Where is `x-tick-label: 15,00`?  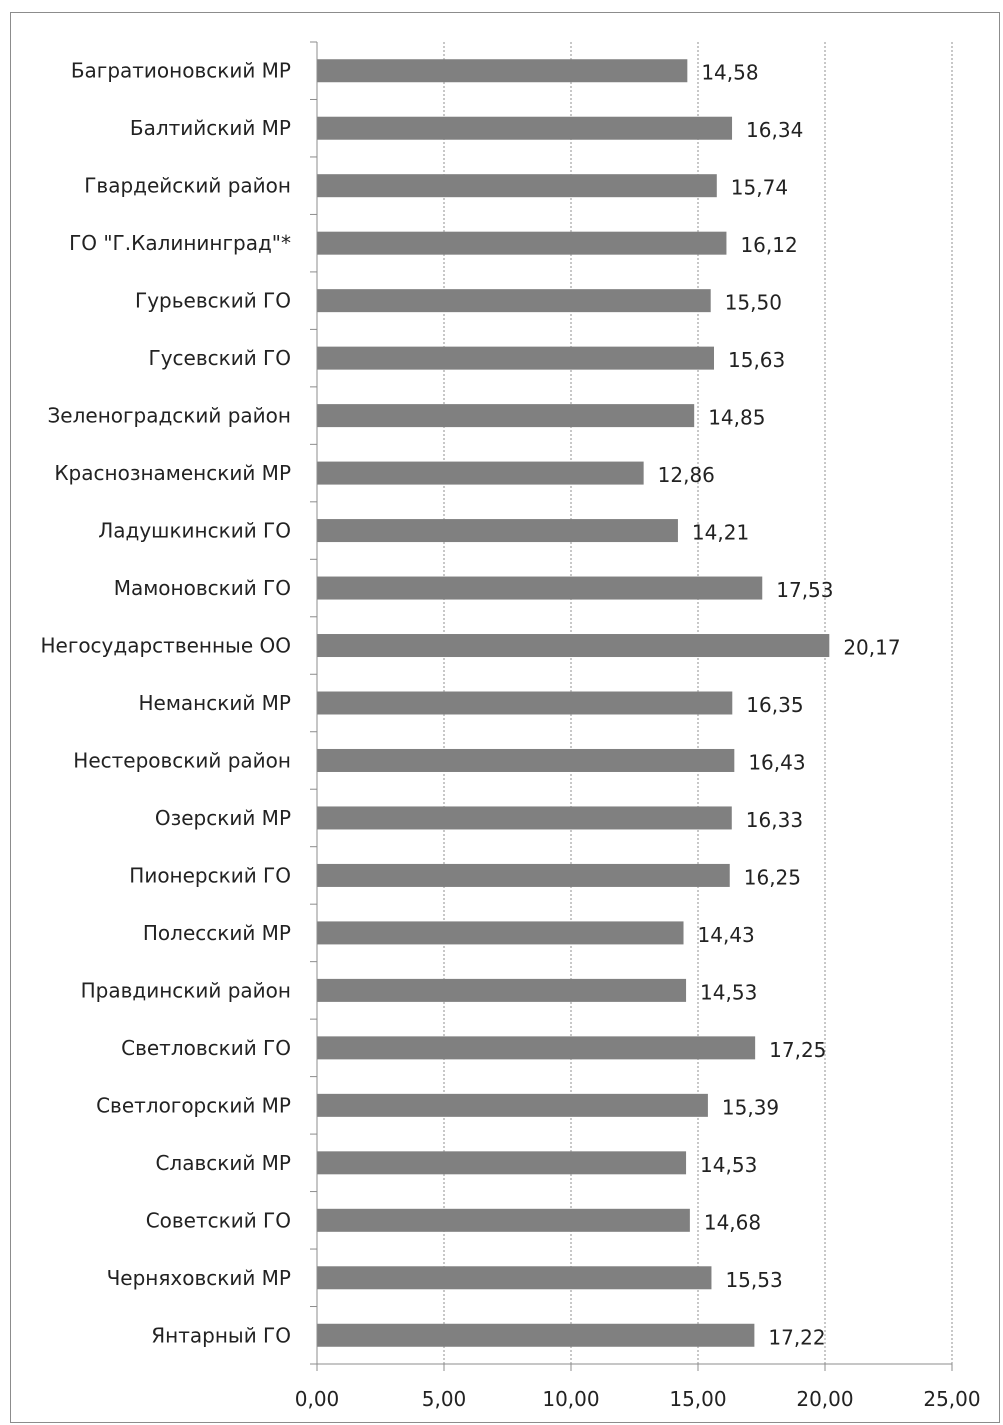
x-tick-label: 15,00 is located at coordinates (697, 1399).